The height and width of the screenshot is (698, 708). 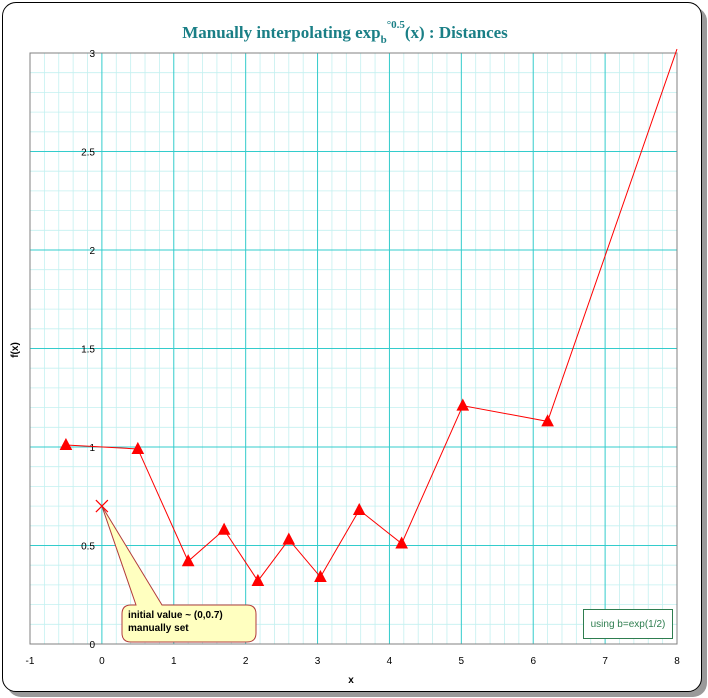 I want to click on x-tick-label: 4, so click(x=390, y=661).